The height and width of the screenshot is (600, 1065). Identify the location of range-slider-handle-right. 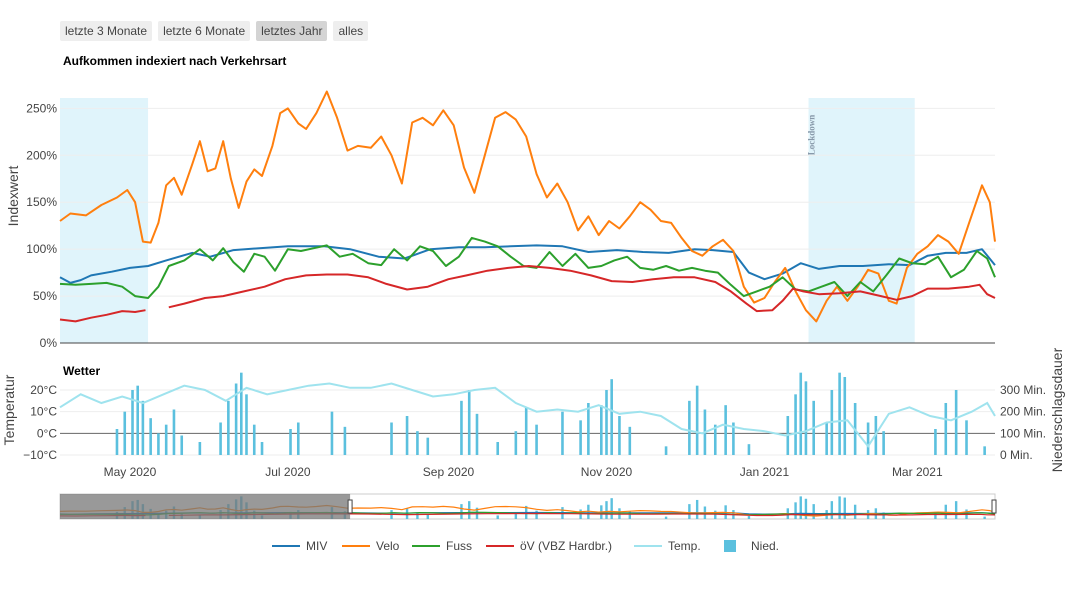
(994, 506).